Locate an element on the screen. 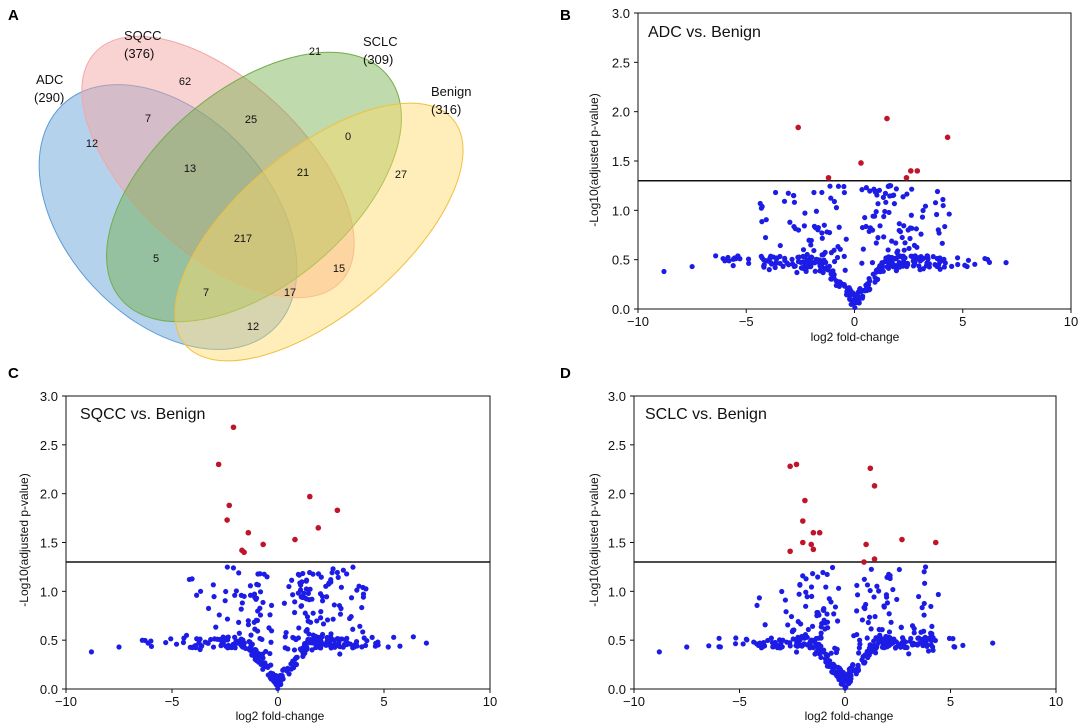 The image size is (1084, 728). y-tick-label: 2.0 is located at coordinates (49, 494).